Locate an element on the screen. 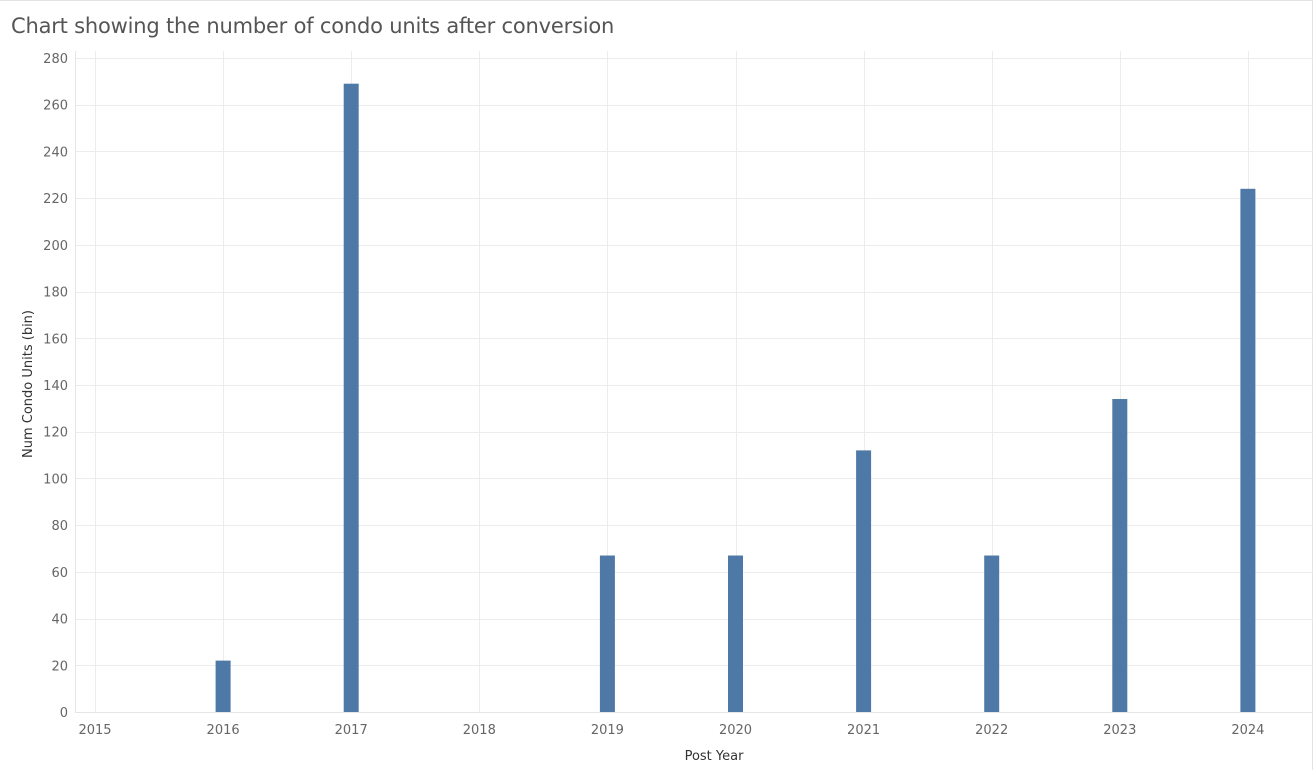 The image size is (1314, 771). y-tick-label: 60 is located at coordinates (59, 573).